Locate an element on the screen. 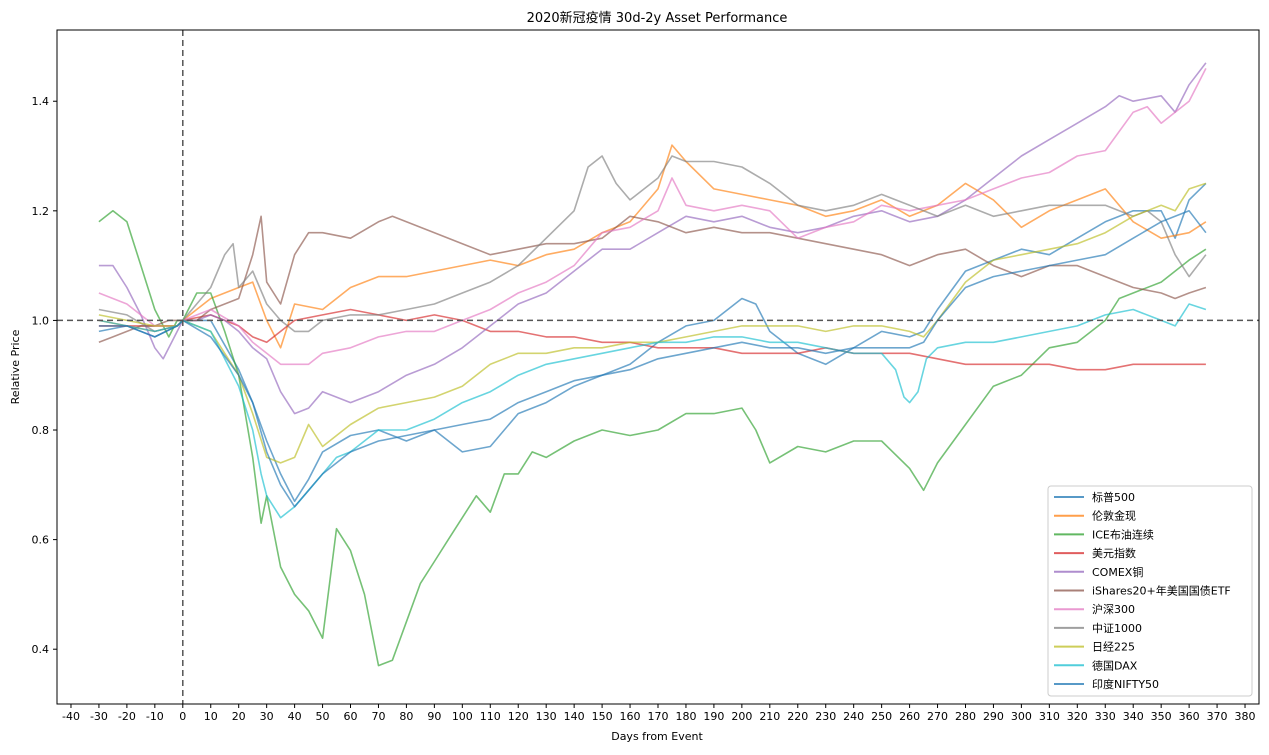  x-tick-label: 250 is located at coordinates (881, 716).